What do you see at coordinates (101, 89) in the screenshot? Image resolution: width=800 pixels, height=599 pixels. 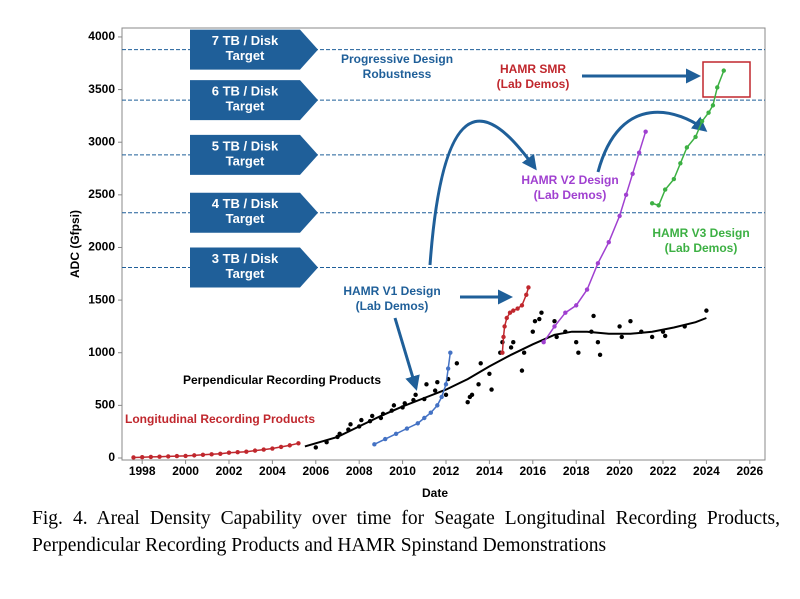 I see `y-tick-label: 3500` at bounding box center [101, 89].